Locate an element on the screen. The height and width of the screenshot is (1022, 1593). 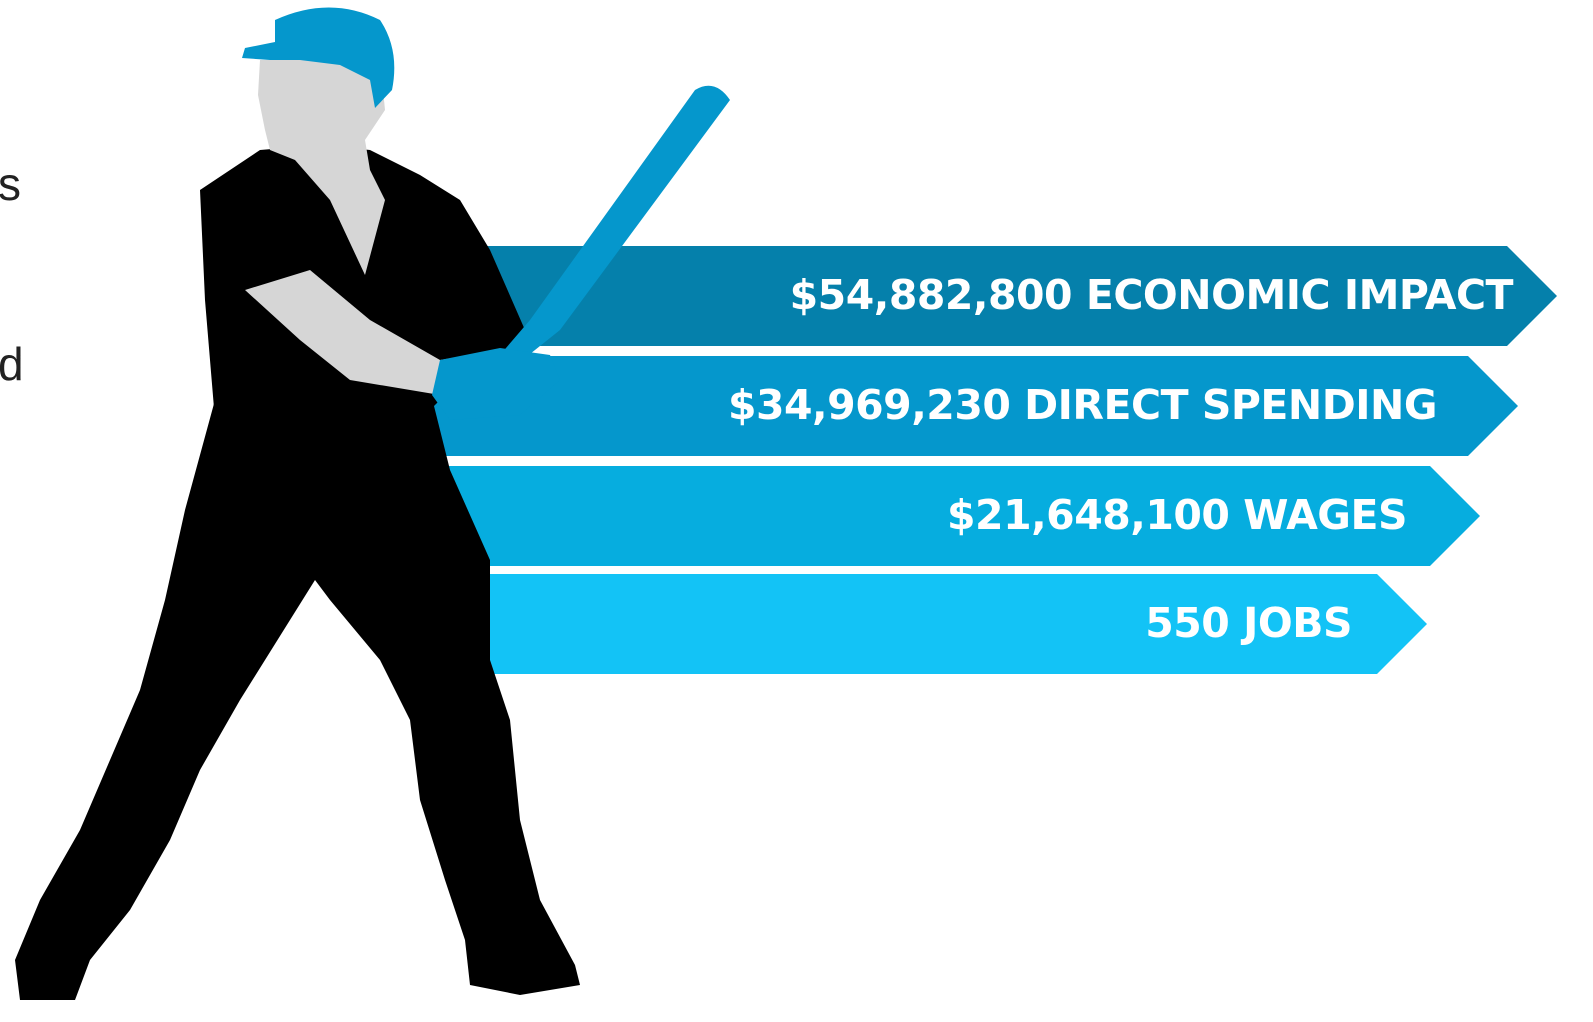
banner-label: $34,969,230 DIRECT SPENDING is located at coordinates (1082, 405).